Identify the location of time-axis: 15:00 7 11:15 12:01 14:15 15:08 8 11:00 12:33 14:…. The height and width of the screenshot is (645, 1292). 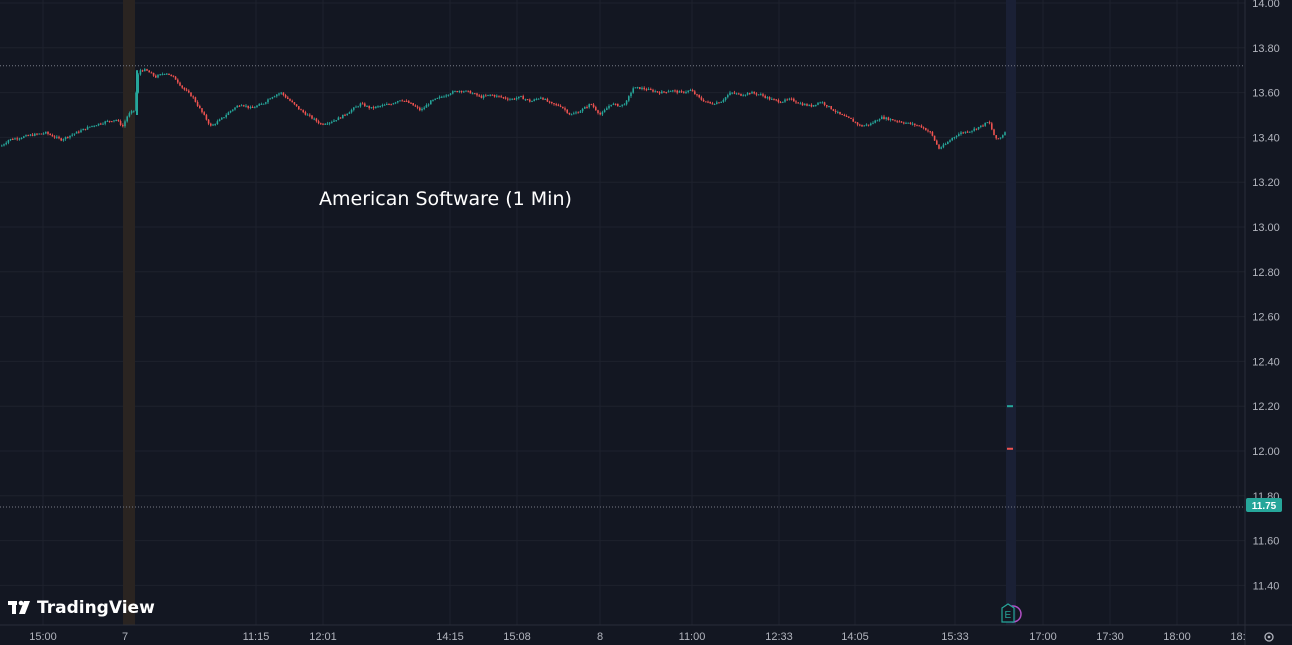
(646, 633).